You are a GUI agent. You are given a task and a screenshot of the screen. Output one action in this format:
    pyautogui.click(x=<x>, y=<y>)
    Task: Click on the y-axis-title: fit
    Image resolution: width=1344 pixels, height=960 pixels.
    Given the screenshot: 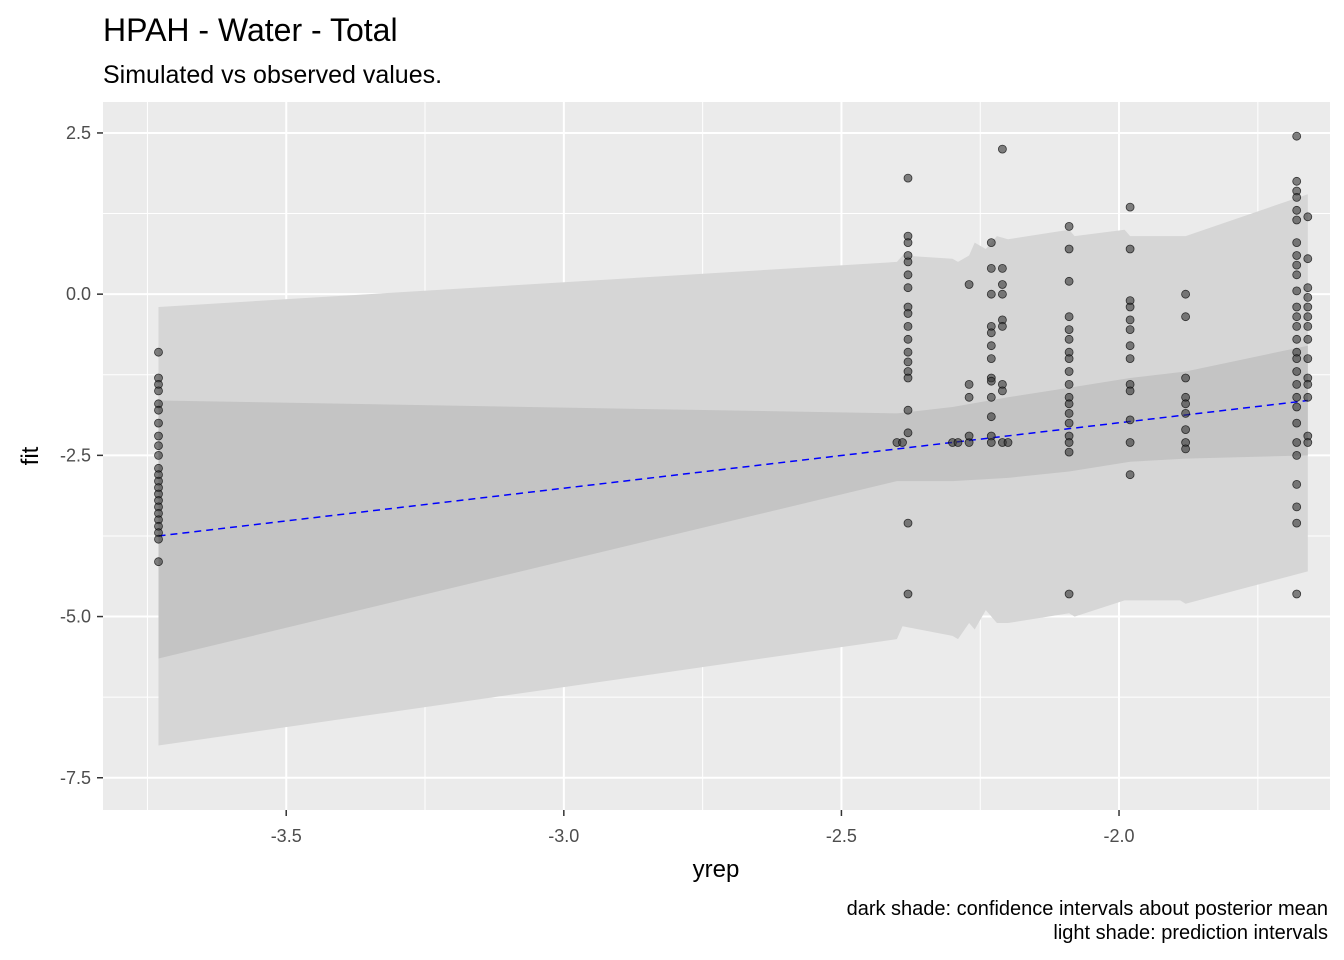 What is the action you would take?
    pyautogui.click(x=30, y=455)
    